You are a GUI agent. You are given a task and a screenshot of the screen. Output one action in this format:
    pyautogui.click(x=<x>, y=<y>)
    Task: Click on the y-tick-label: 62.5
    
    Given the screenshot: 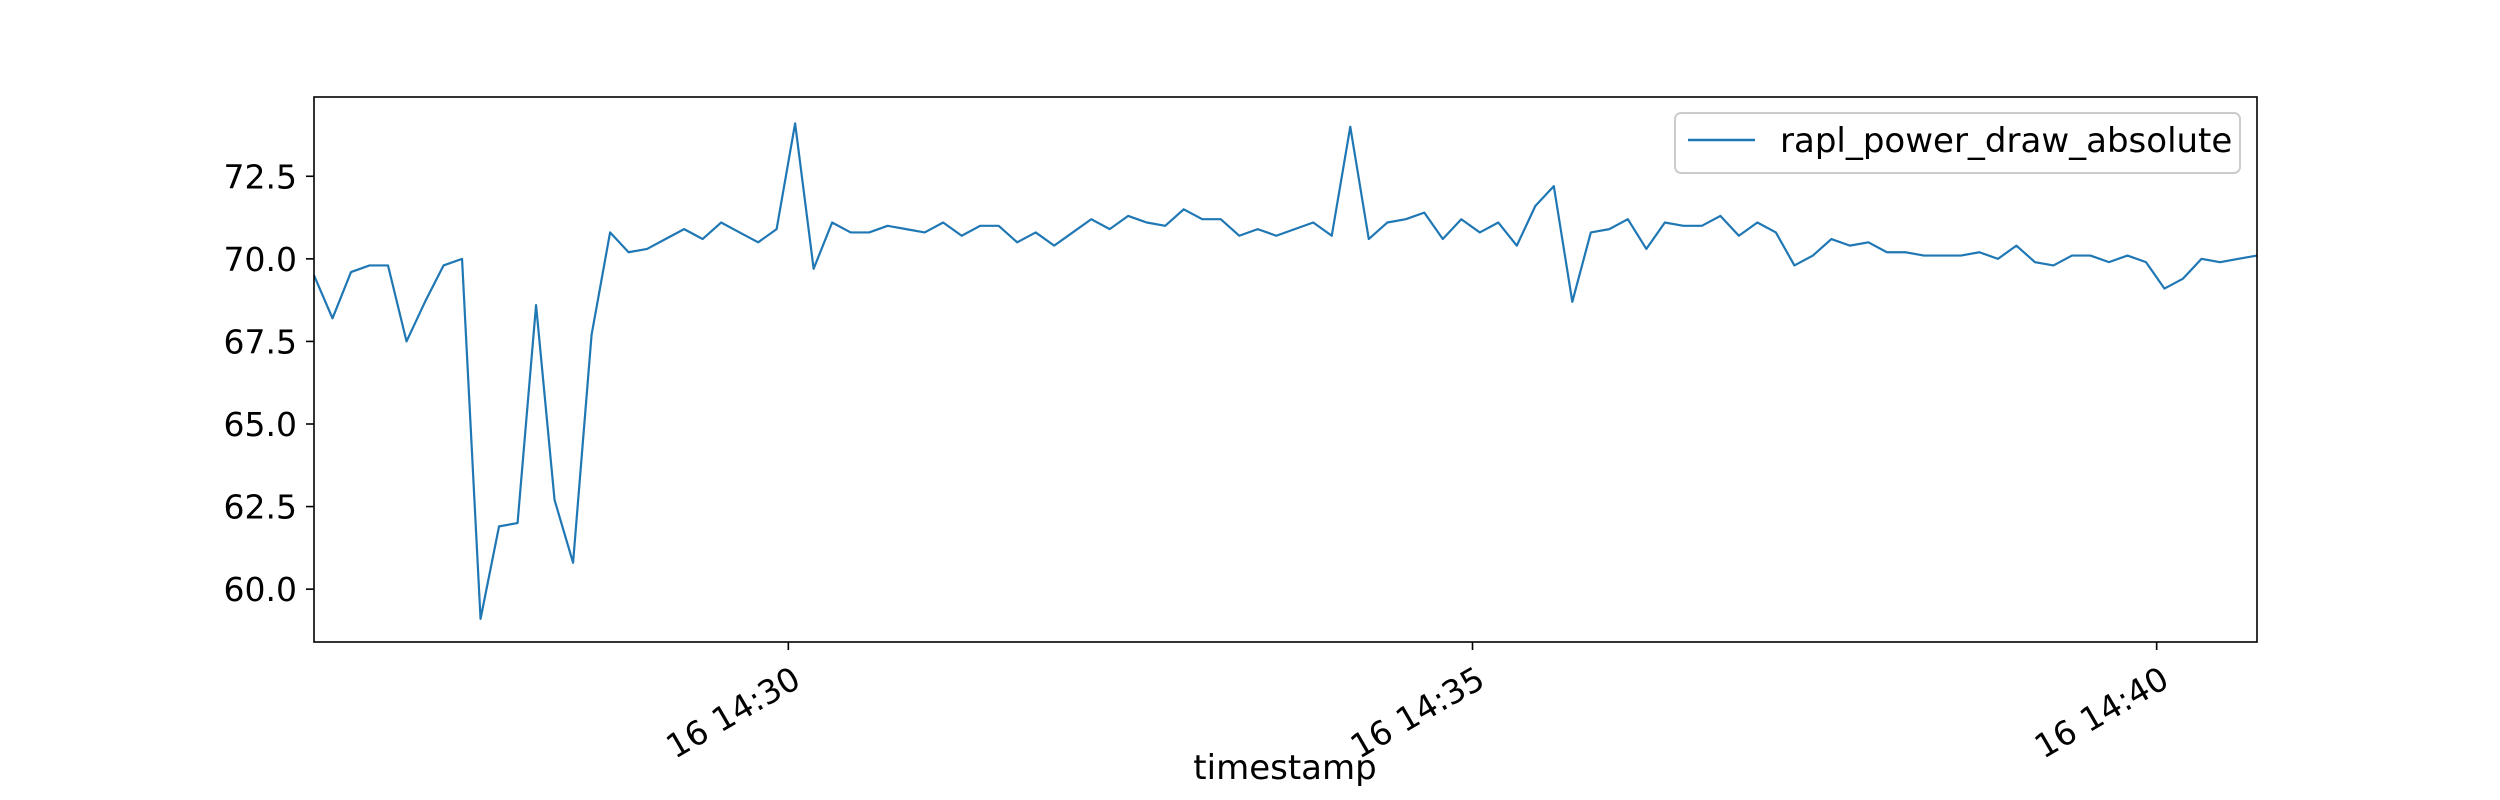 What is the action you would take?
    pyautogui.click(x=260, y=507)
    